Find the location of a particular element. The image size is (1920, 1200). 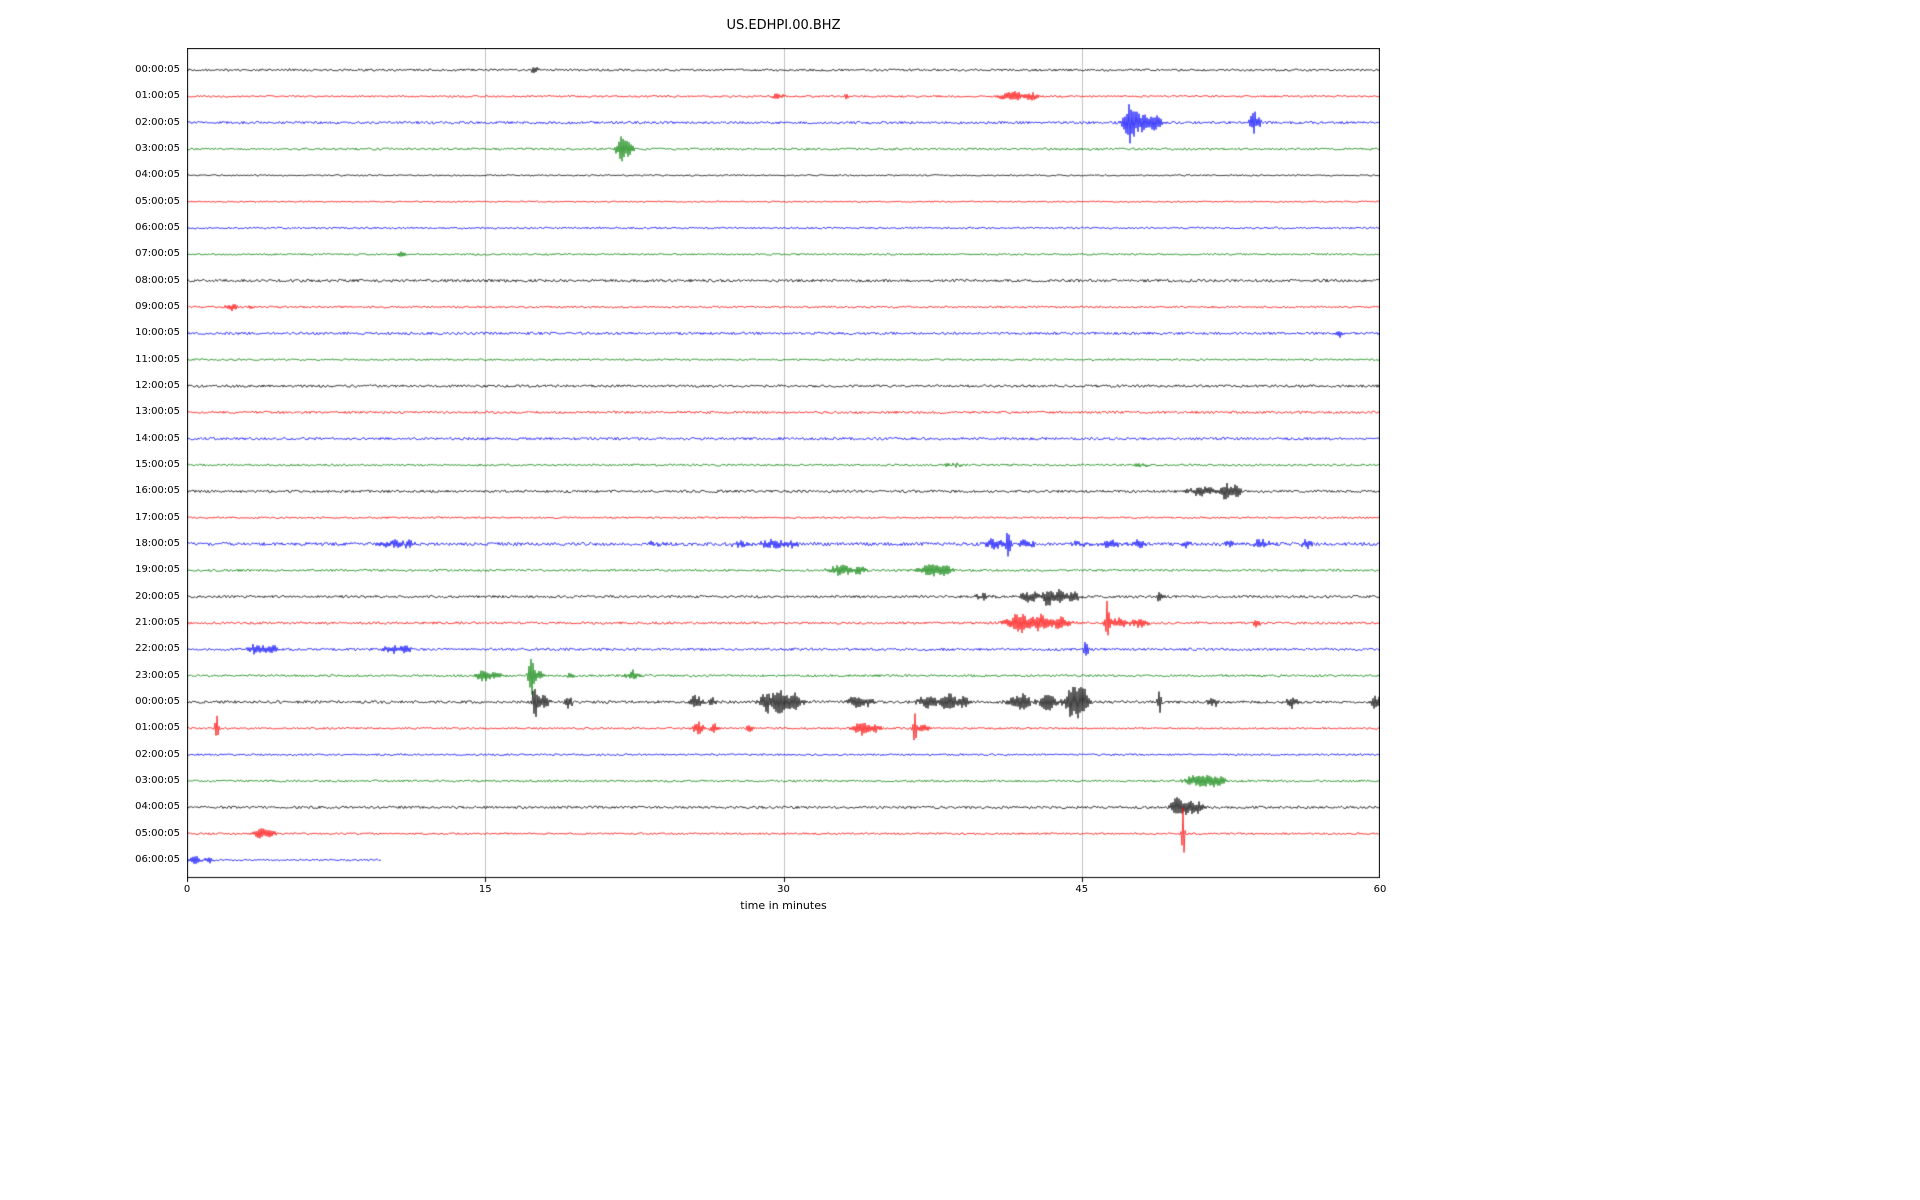

trace-row-label: 11:00:05 is located at coordinates (157, 359).